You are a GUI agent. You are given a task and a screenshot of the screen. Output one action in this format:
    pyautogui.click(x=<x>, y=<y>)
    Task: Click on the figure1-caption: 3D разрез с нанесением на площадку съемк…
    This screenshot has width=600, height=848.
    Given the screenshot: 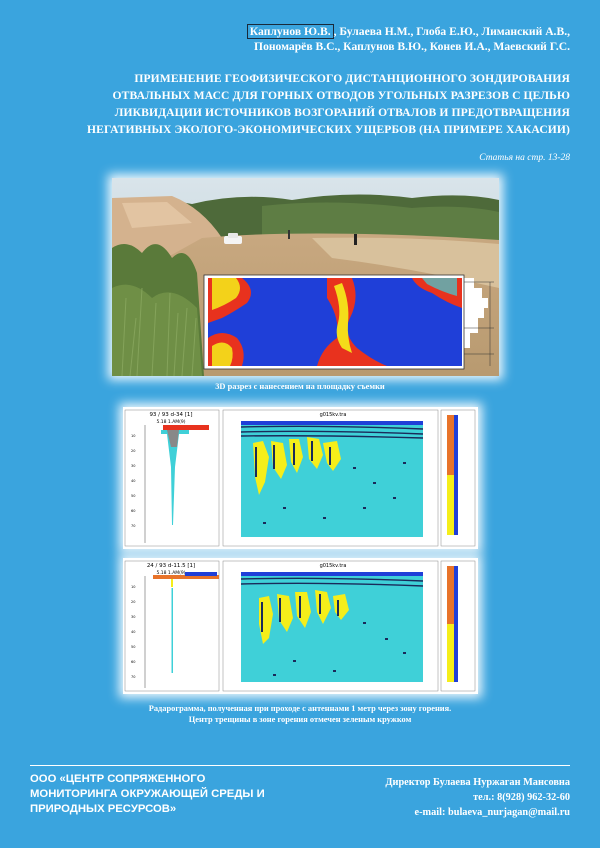 What is the action you would take?
    pyautogui.click(x=300, y=386)
    